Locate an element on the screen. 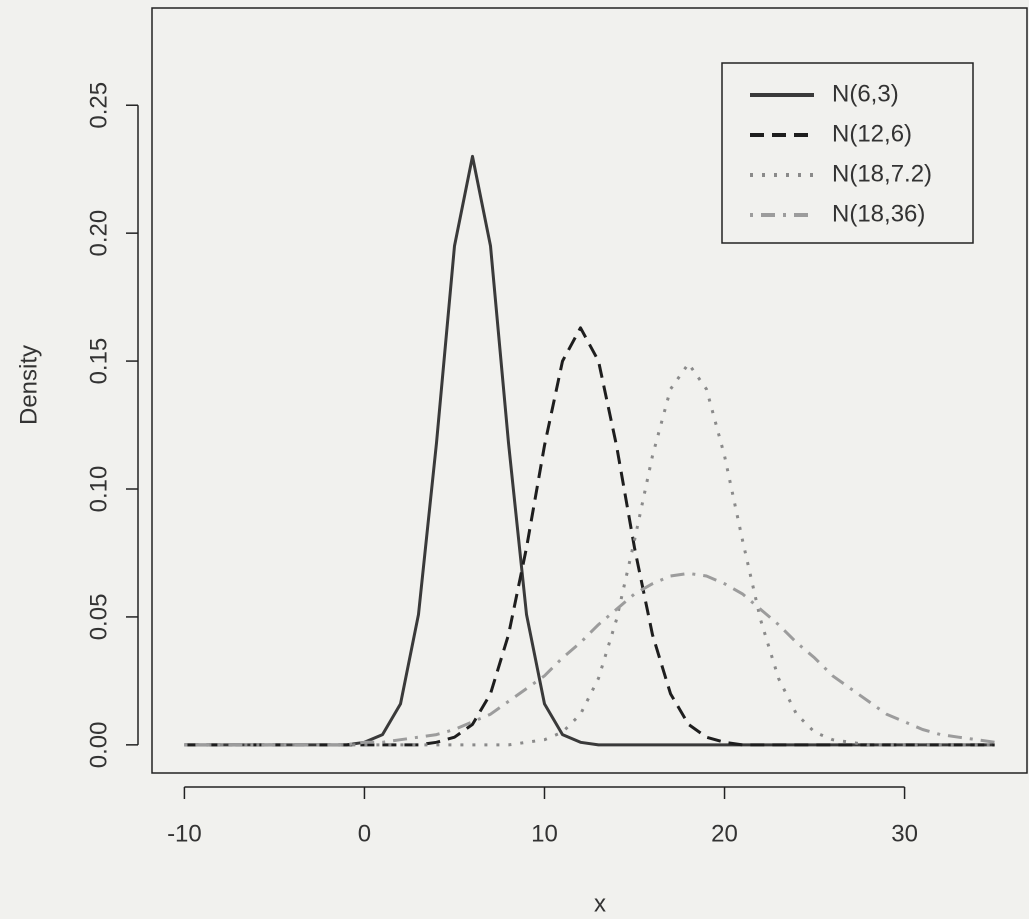  y-axis-label: Density is located at coordinates (28, 385).